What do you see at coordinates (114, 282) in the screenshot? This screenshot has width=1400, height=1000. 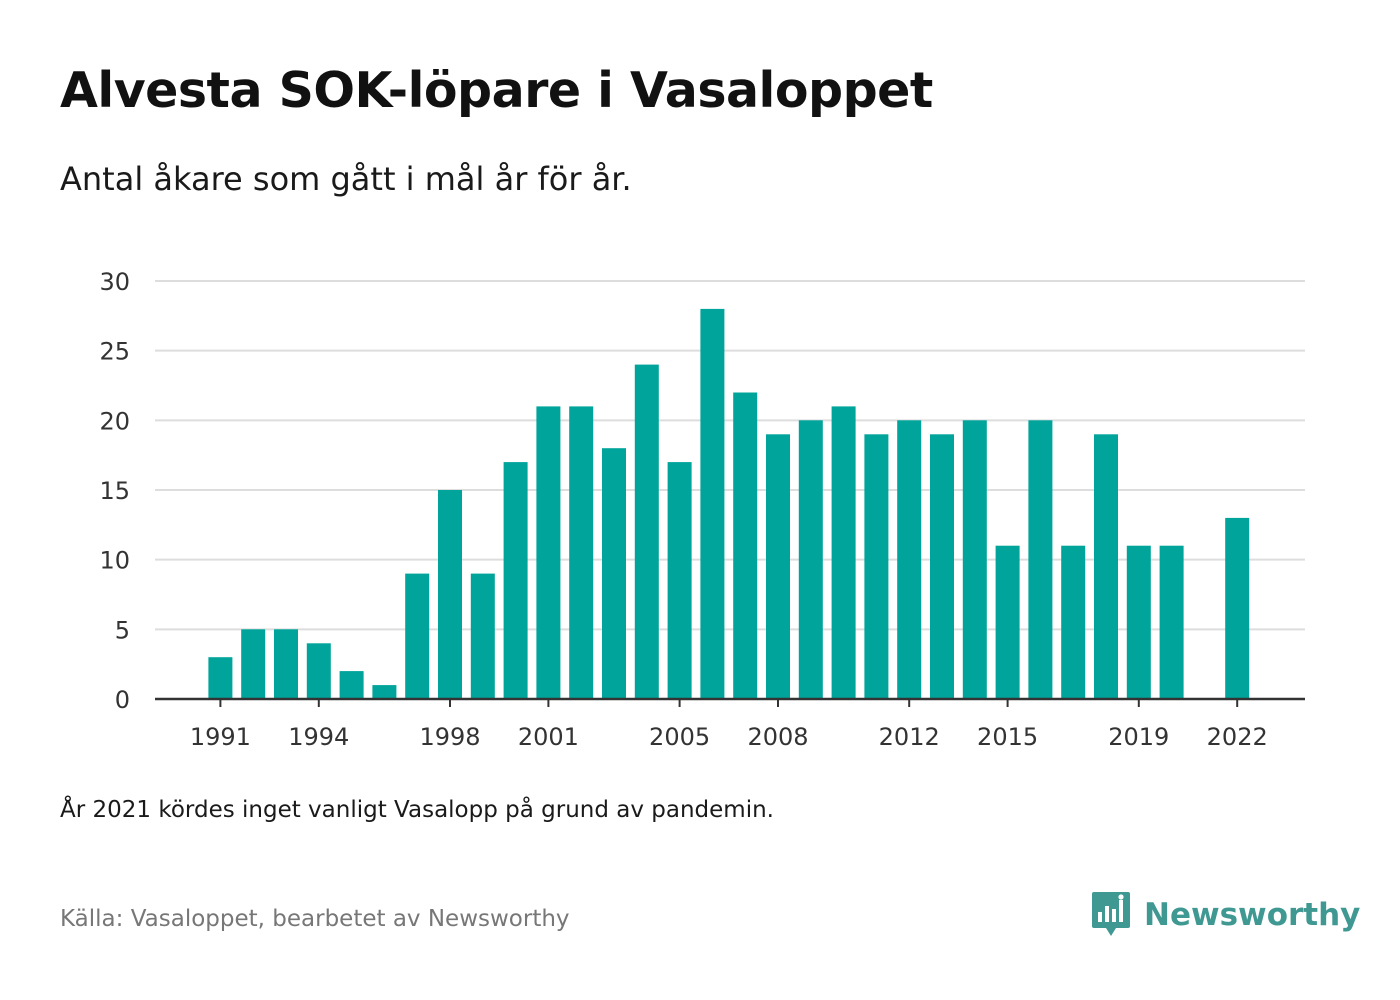 I see `y-tick-label-30: 30` at bounding box center [114, 282].